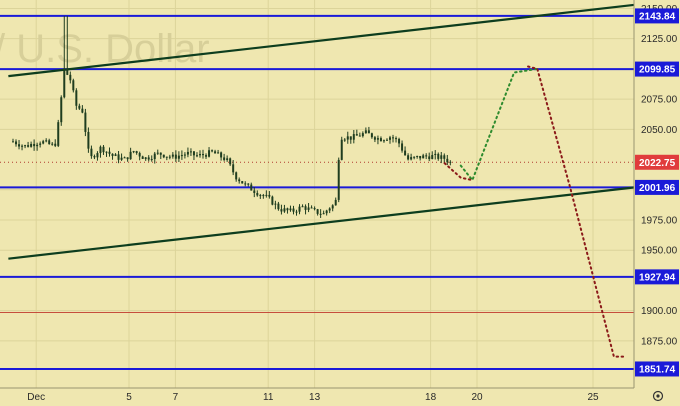 The width and height of the screenshot is (680, 406). Describe the element at coordinates (659, 100) in the screenshot. I see `y-tick-label: 2075.00` at that location.